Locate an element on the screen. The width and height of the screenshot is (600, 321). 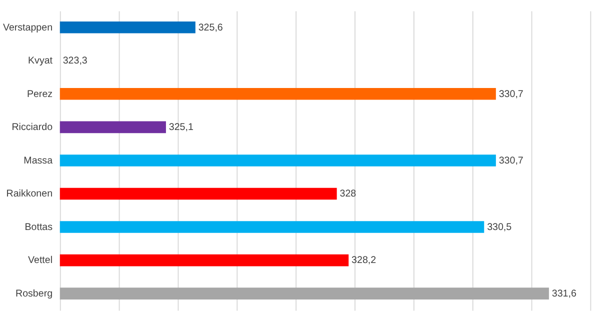
y-tick-label: Ricciardo is located at coordinates (33, 128).